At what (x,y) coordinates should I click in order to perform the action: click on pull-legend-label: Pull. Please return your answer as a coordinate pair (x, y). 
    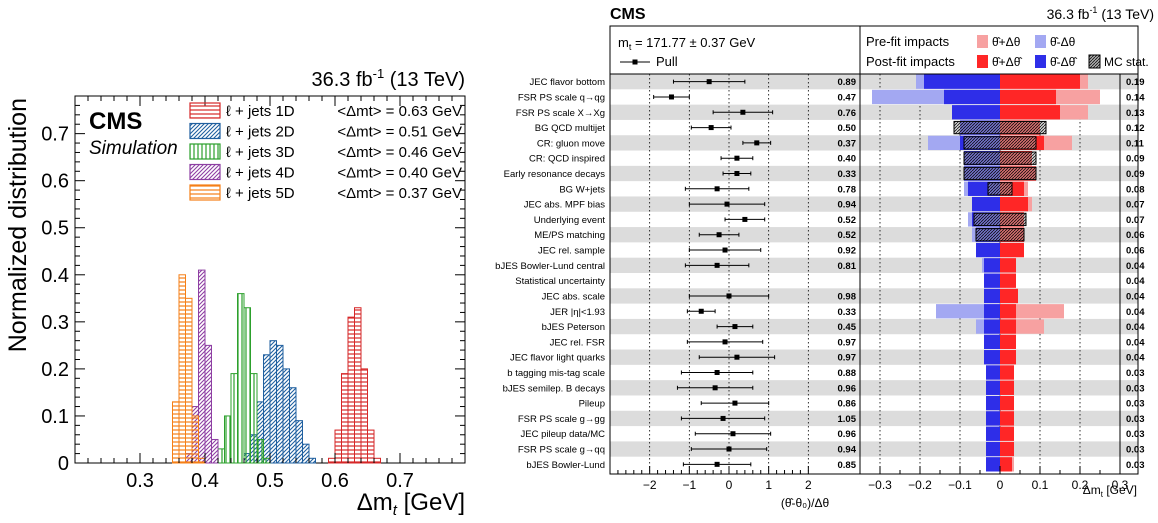
    Looking at the image, I should click on (667, 61).